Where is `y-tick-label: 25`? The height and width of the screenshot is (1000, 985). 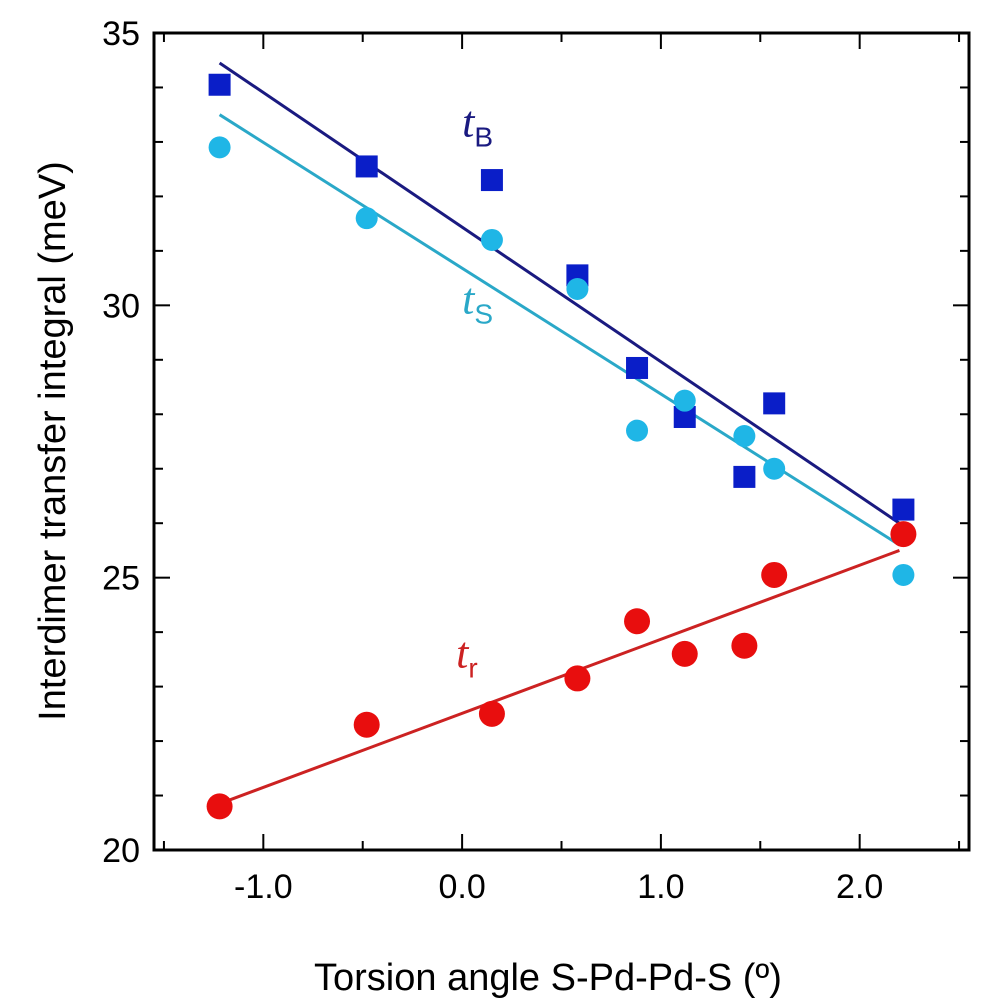
y-tick-label: 25 is located at coordinates (121, 579).